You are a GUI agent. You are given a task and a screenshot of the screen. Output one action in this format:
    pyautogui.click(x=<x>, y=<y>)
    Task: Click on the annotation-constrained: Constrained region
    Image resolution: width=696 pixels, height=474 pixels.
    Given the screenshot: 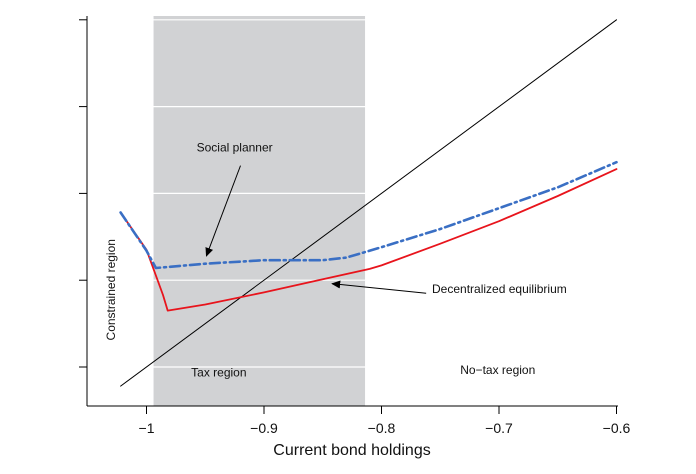 What is the action you would take?
    pyautogui.click(x=111, y=289)
    